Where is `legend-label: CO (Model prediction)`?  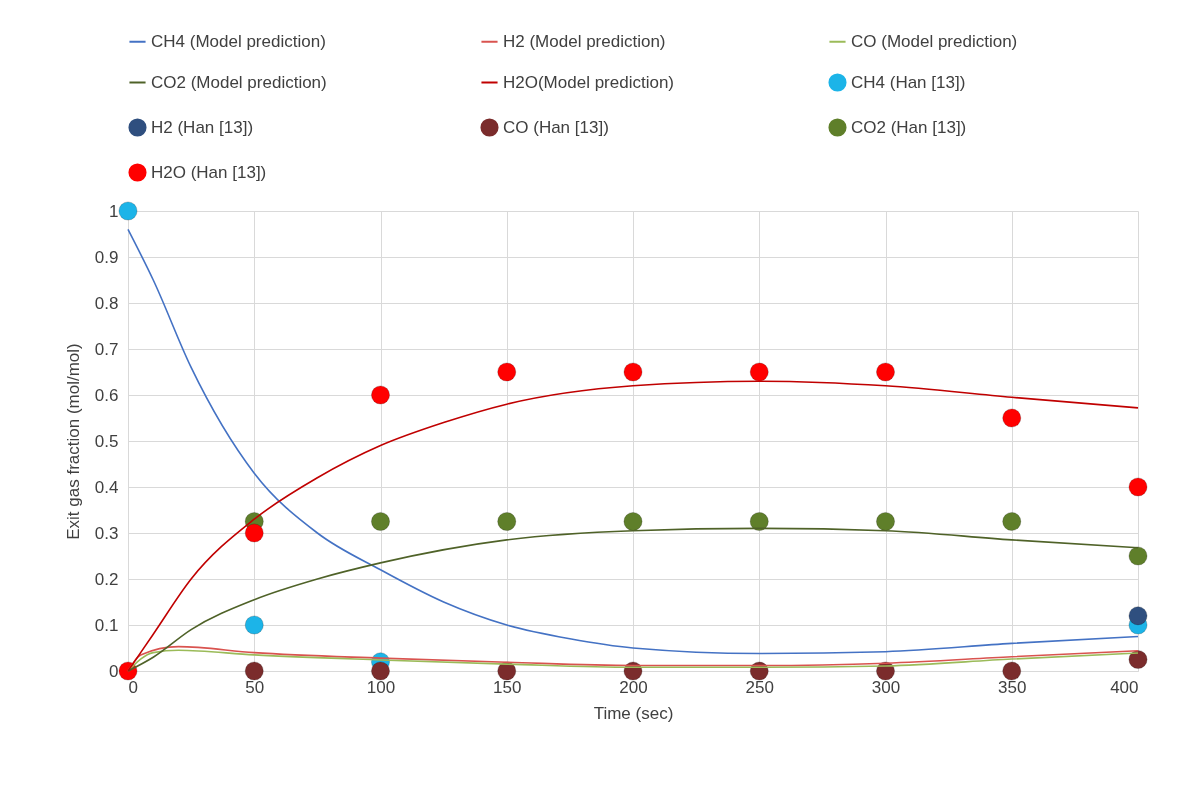 legend-label: CO (Model prediction) is located at coordinates (934, 41).